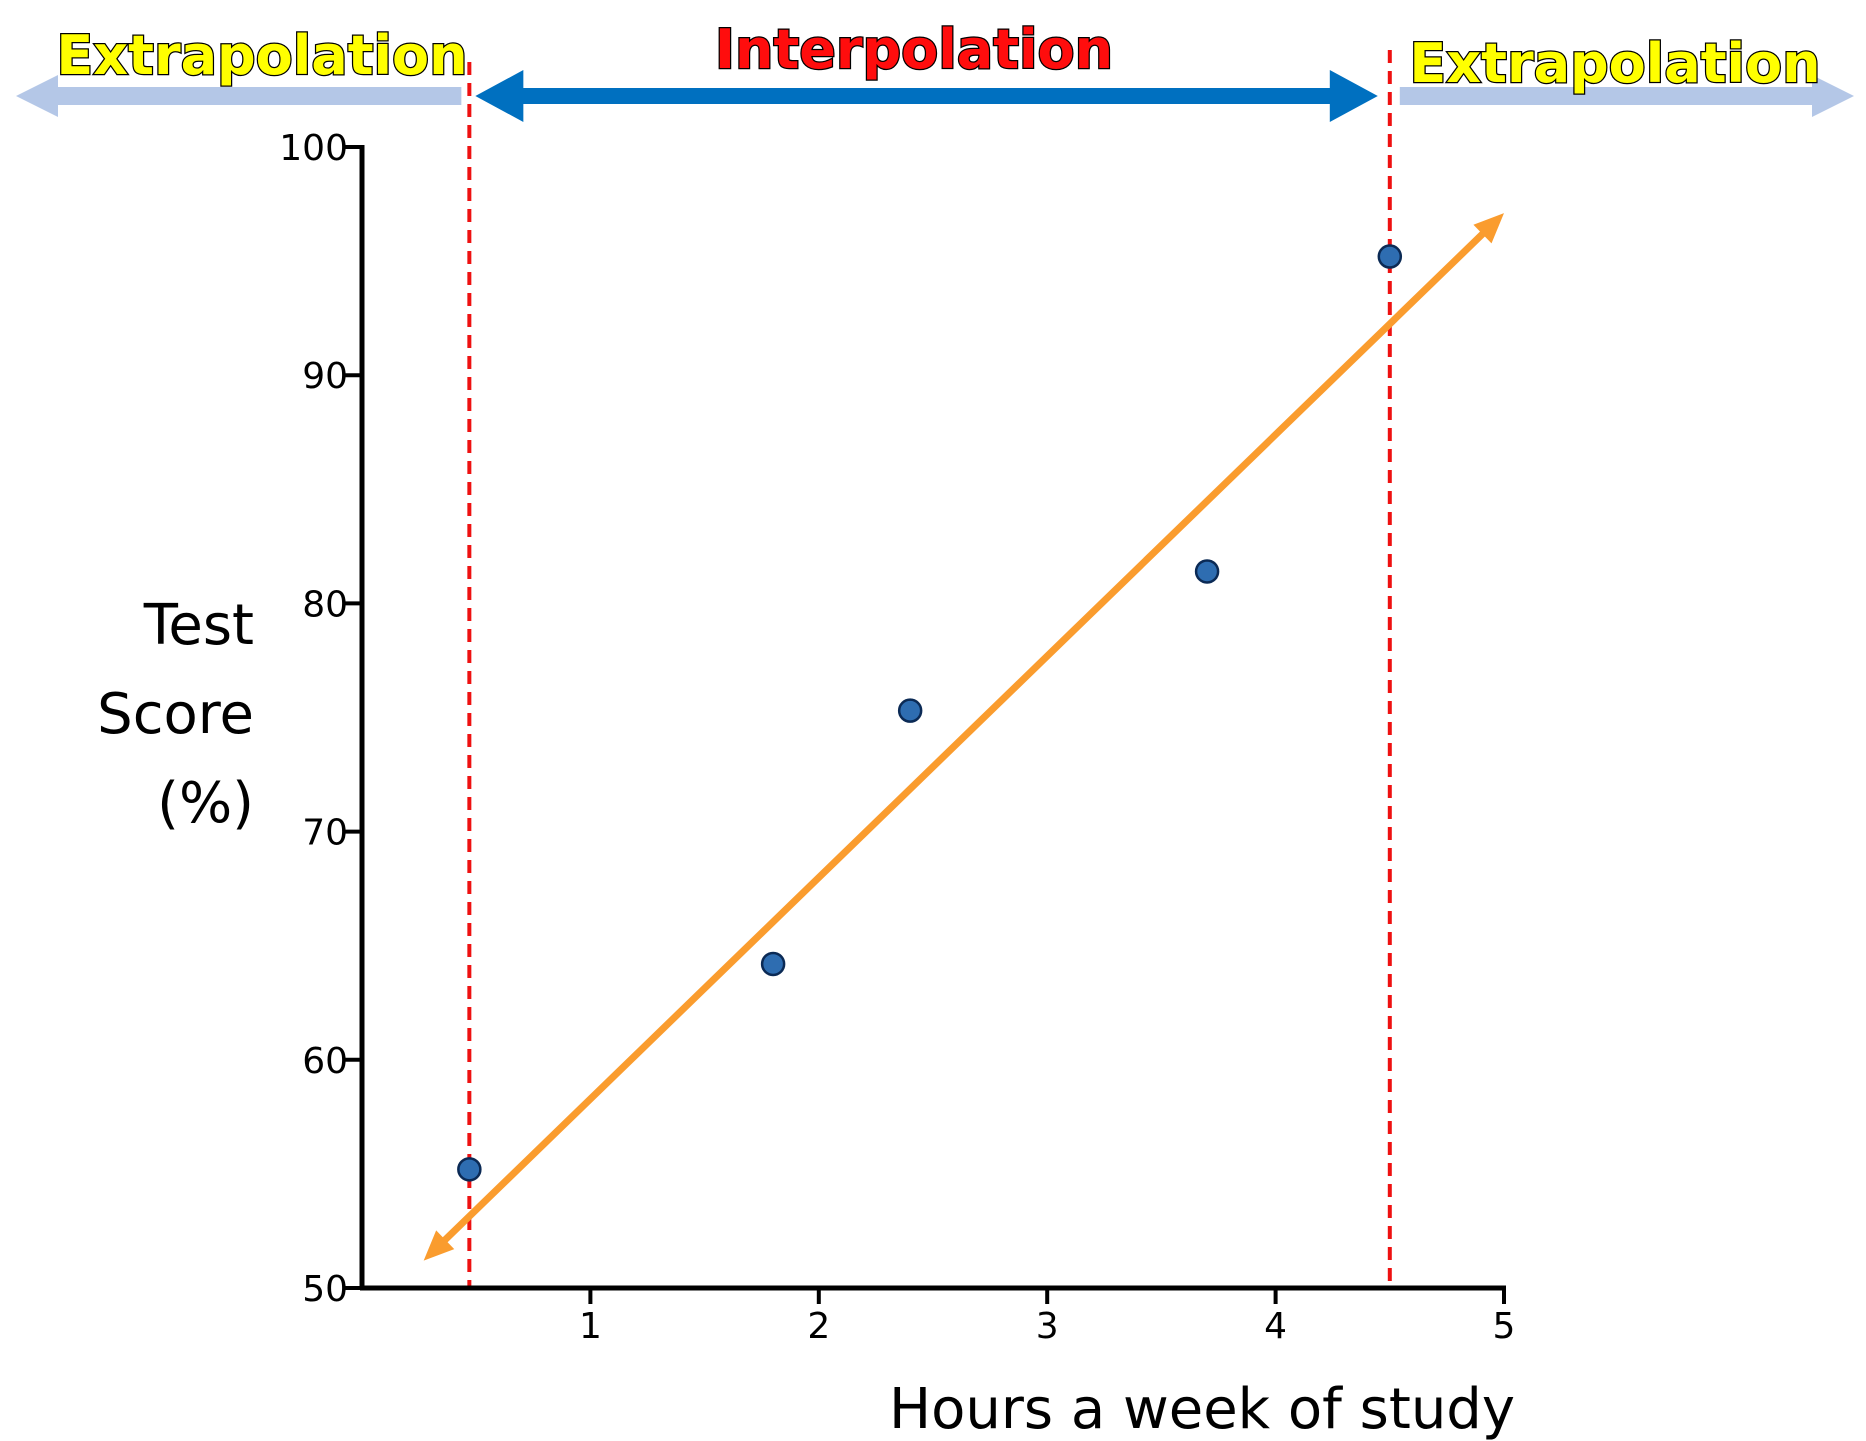  Describe the element at coordinates (590, 1326) in the screenshot. I see `x-tick-label: 1` at that location.